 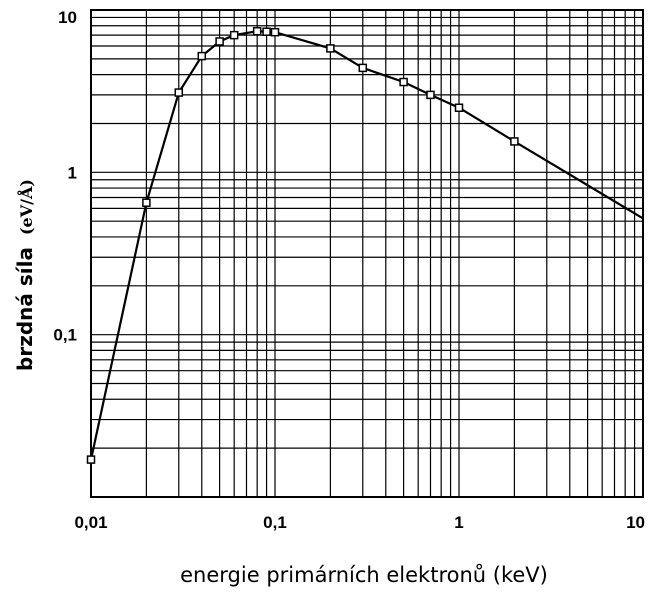 What do you see at coordinates (72, 172) in the screenshot?
I see `y-tick-label: 1` at bounding box center [72, 172].